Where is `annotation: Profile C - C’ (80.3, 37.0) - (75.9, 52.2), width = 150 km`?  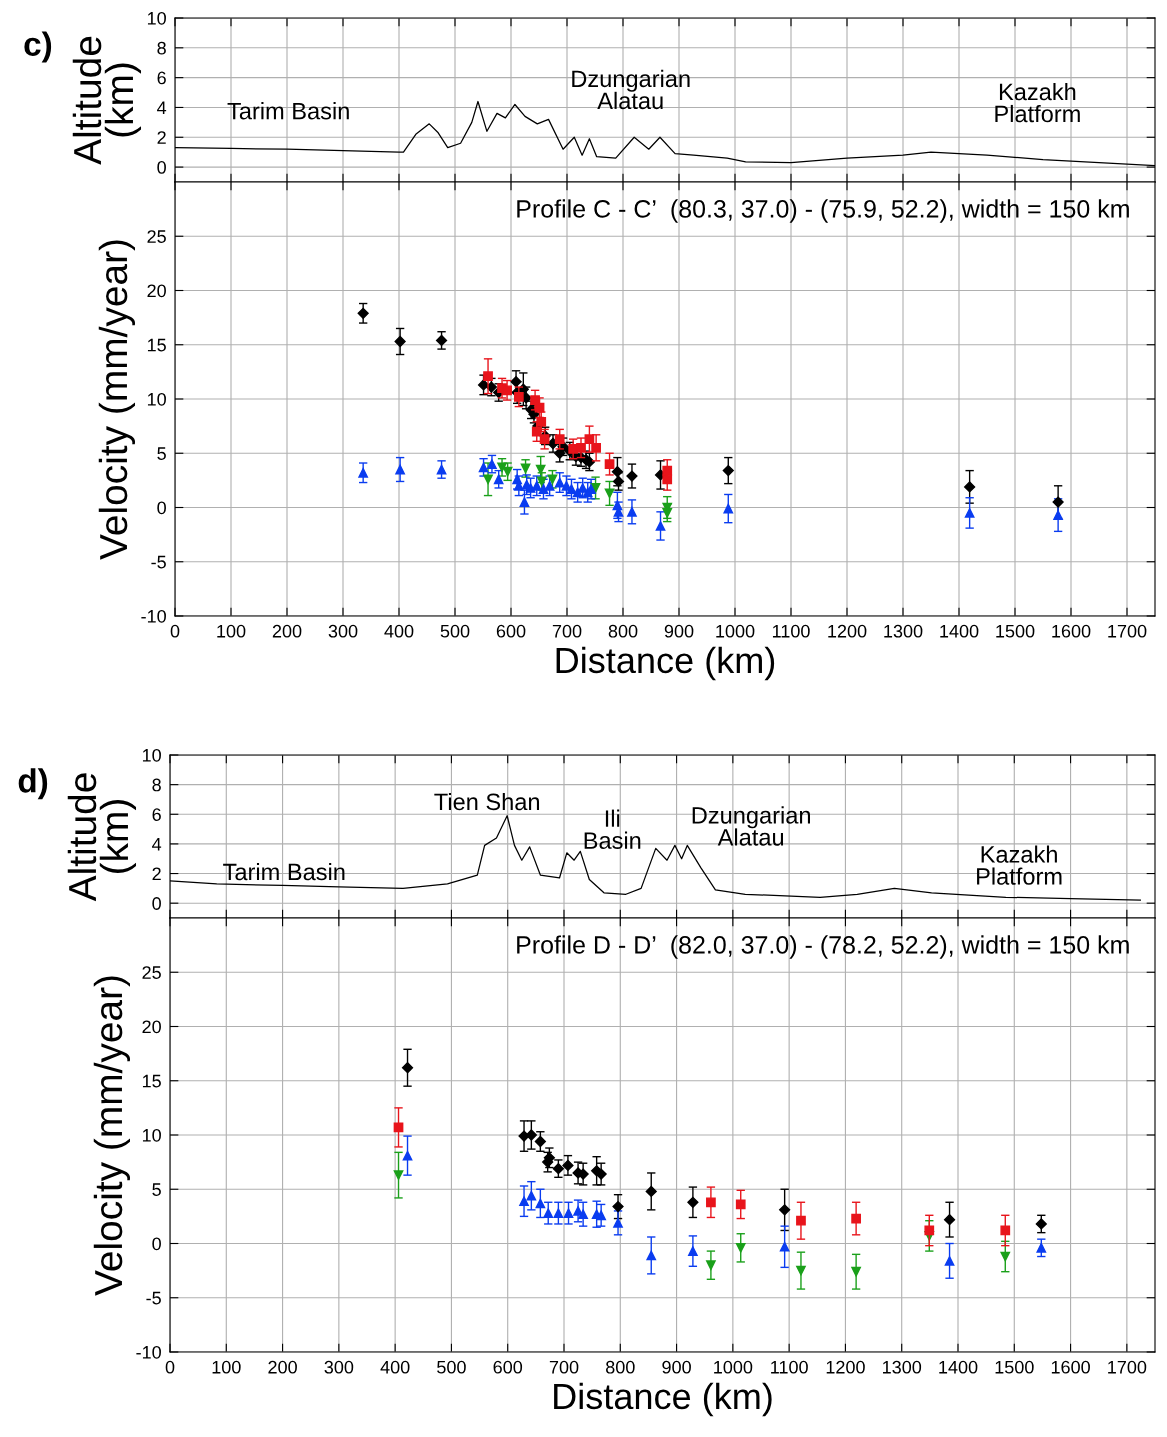 annotation: Profile C - C’ (80.3, 37.0) - (75.9, 52.2), width = 150 km is located at coordinates (823, 211).